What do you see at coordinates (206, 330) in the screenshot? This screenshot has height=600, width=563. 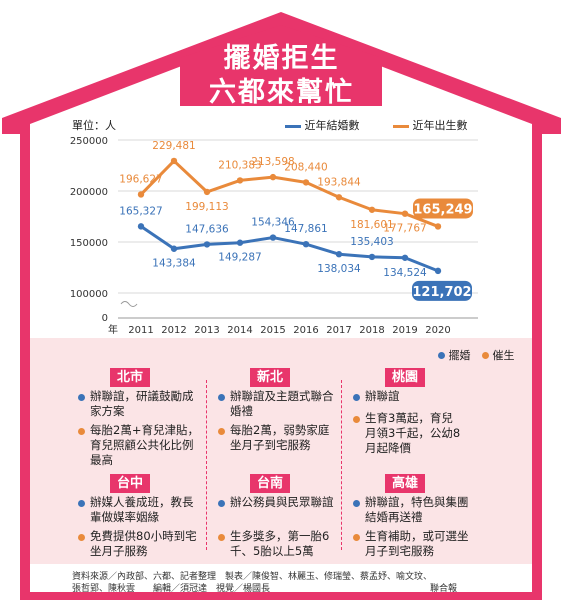 I see `x-tick-label: 2013` at bounding box center [206, 330].